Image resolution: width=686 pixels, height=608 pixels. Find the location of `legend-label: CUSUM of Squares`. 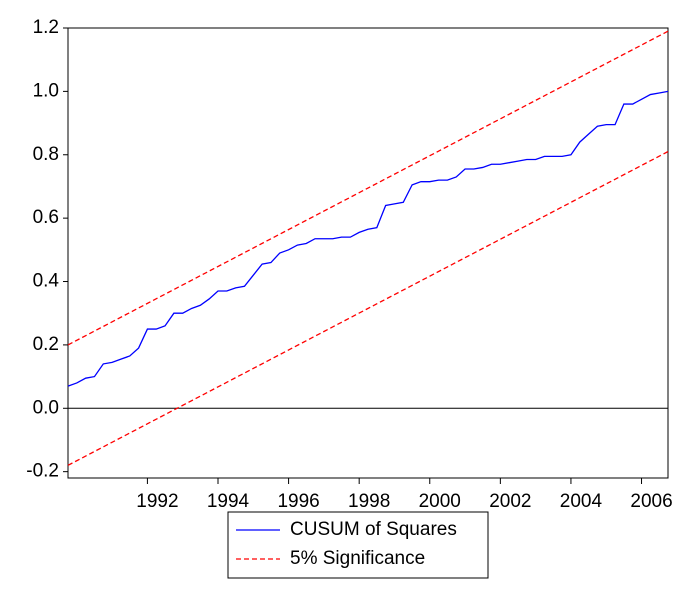

legend-label: CUSUM of Squares is located at coordinates (373, 529).